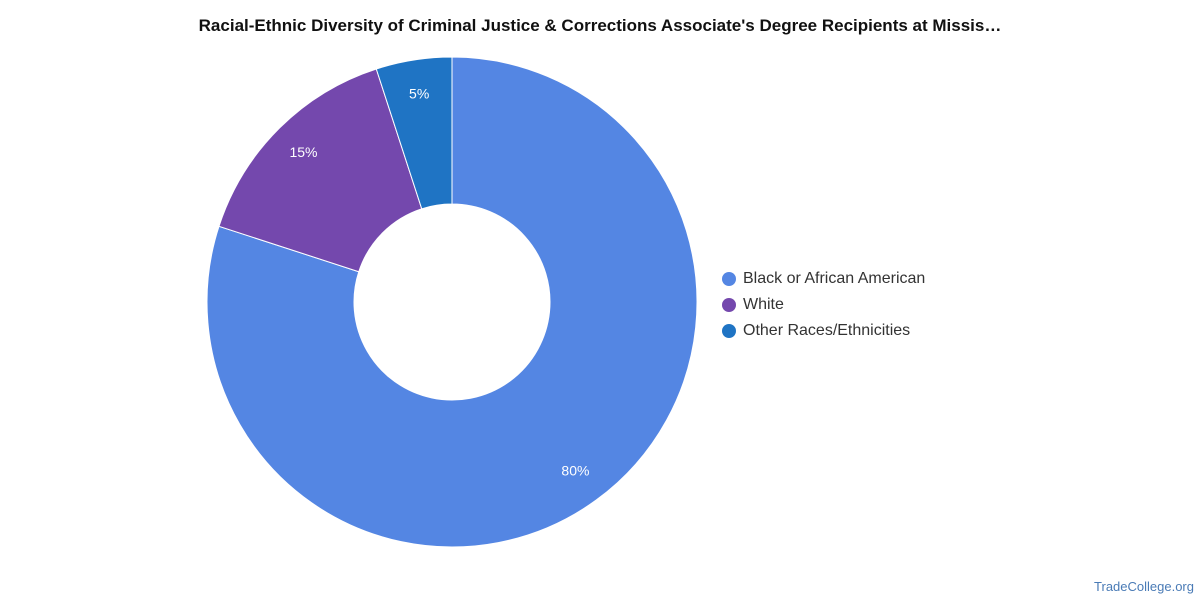 Image resolution: width=1200 pixels, height=600 pixels. What do you see at coordinates (419, 93) in the screenshot?
I see `slice-value-label: 5%` at bounding box center [419, 93].